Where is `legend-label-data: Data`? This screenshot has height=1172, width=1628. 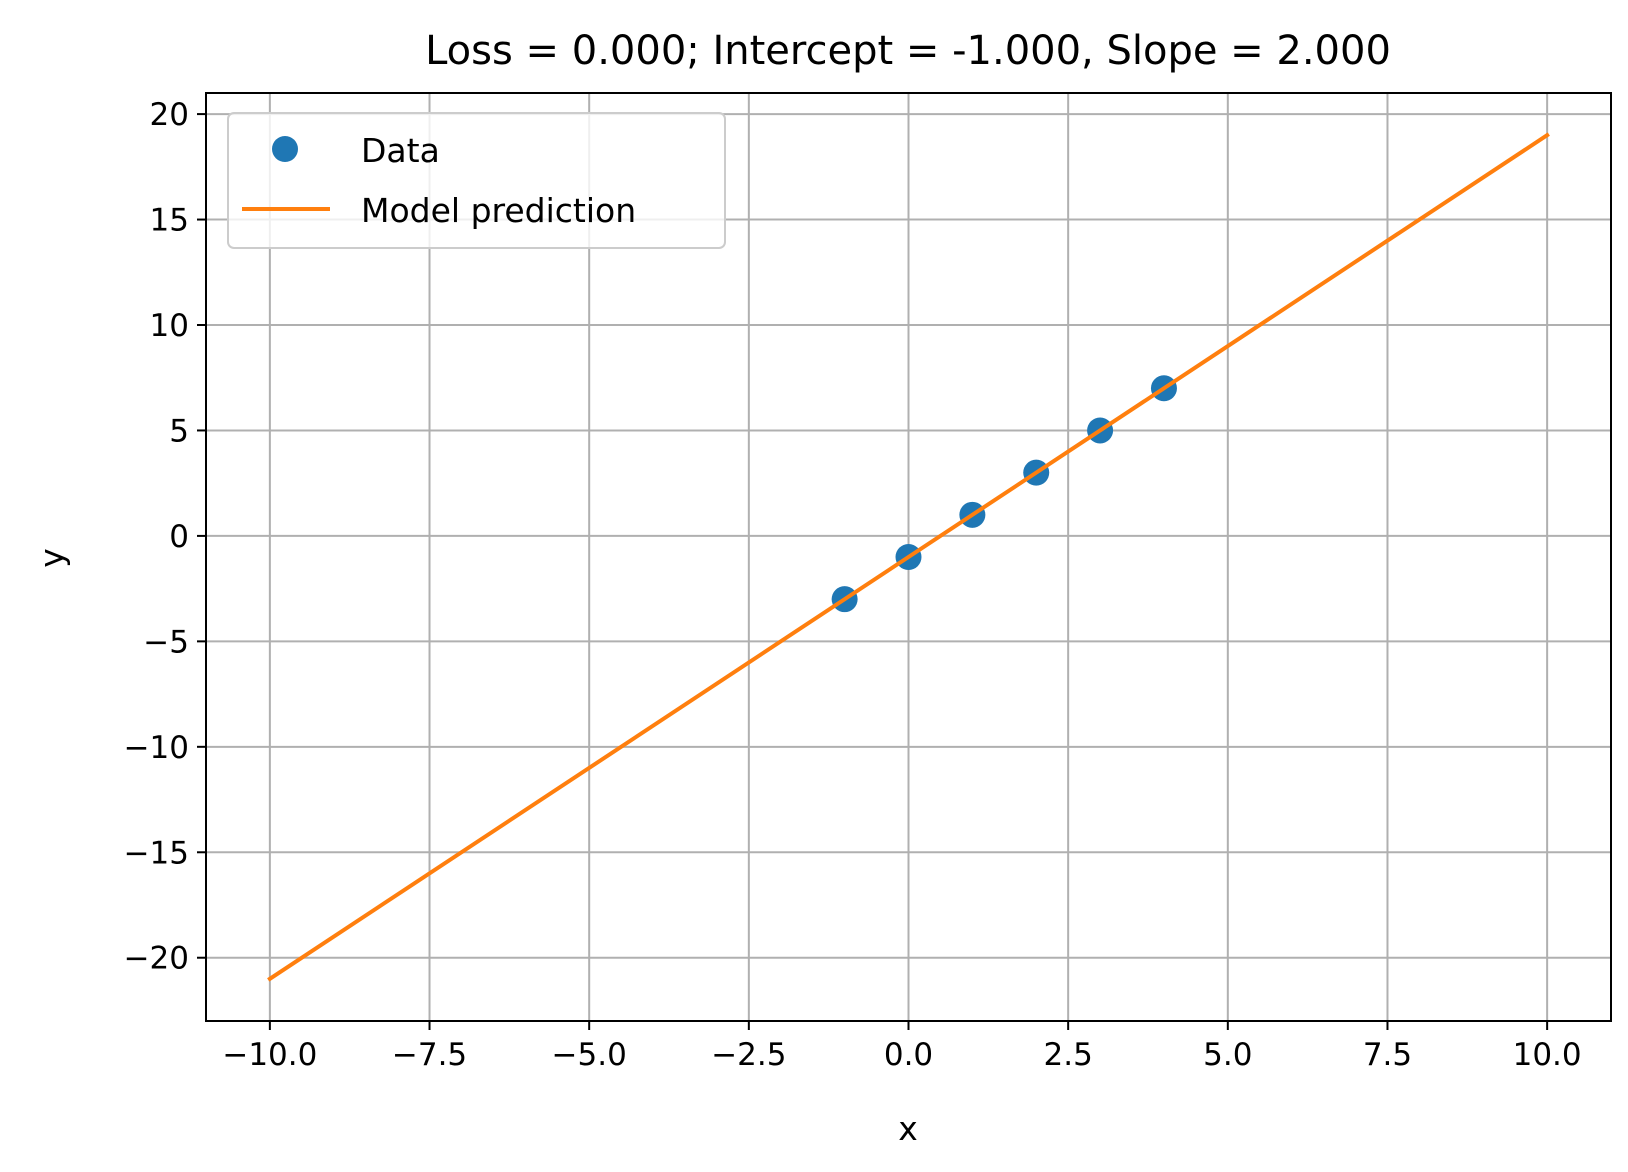
legend-label-data: Data is located at coordinates (400, 150).